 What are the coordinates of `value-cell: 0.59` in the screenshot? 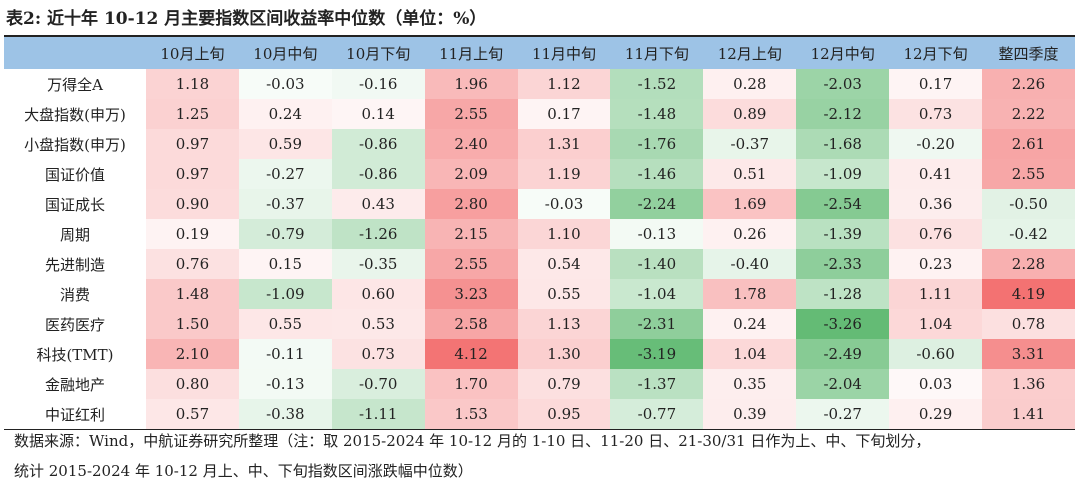 It's located at (285, 144).